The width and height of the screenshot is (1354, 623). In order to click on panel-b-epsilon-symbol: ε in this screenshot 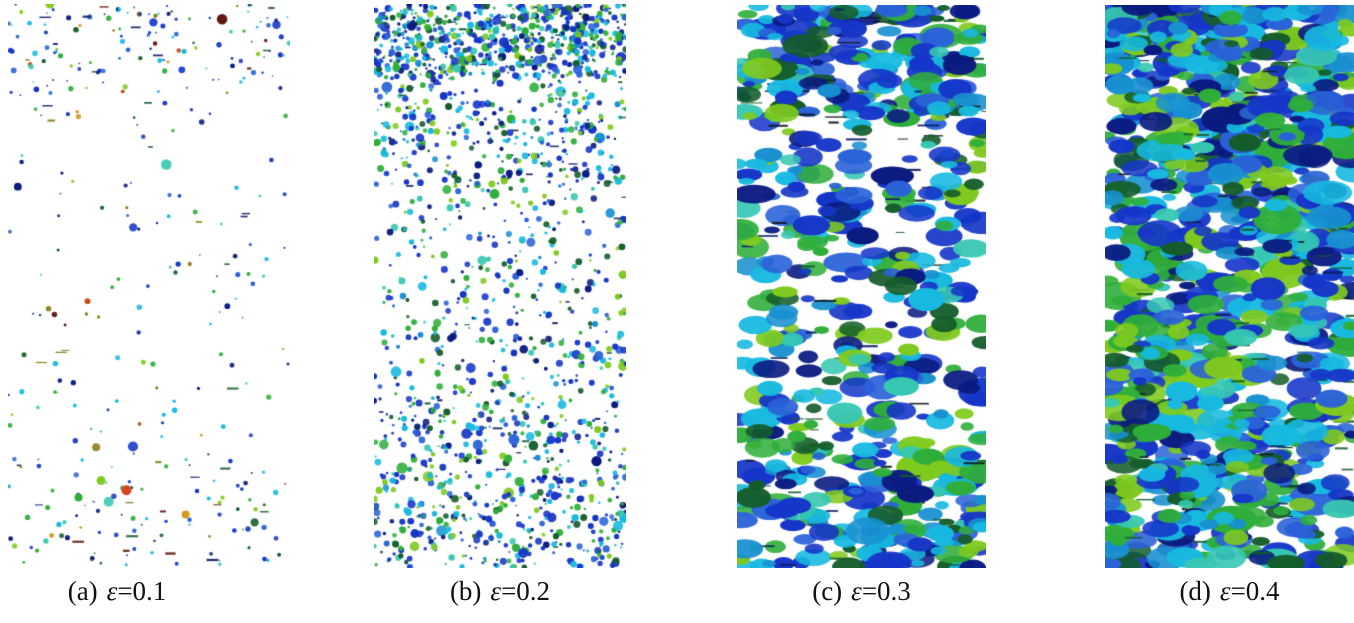, I will do `click(496, 591)`.